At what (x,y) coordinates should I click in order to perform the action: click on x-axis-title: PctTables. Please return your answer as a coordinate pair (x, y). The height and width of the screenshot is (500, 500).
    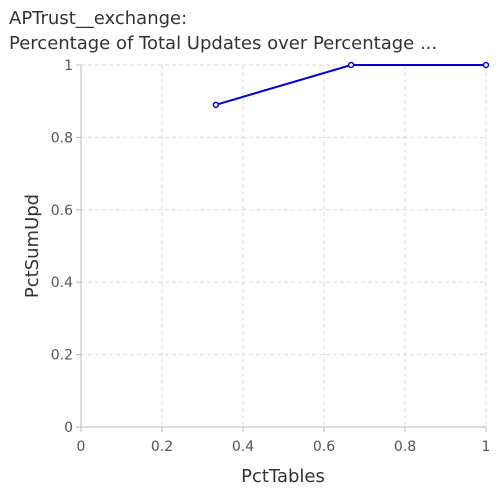
    Looking at the image, I should click on (283, 476).